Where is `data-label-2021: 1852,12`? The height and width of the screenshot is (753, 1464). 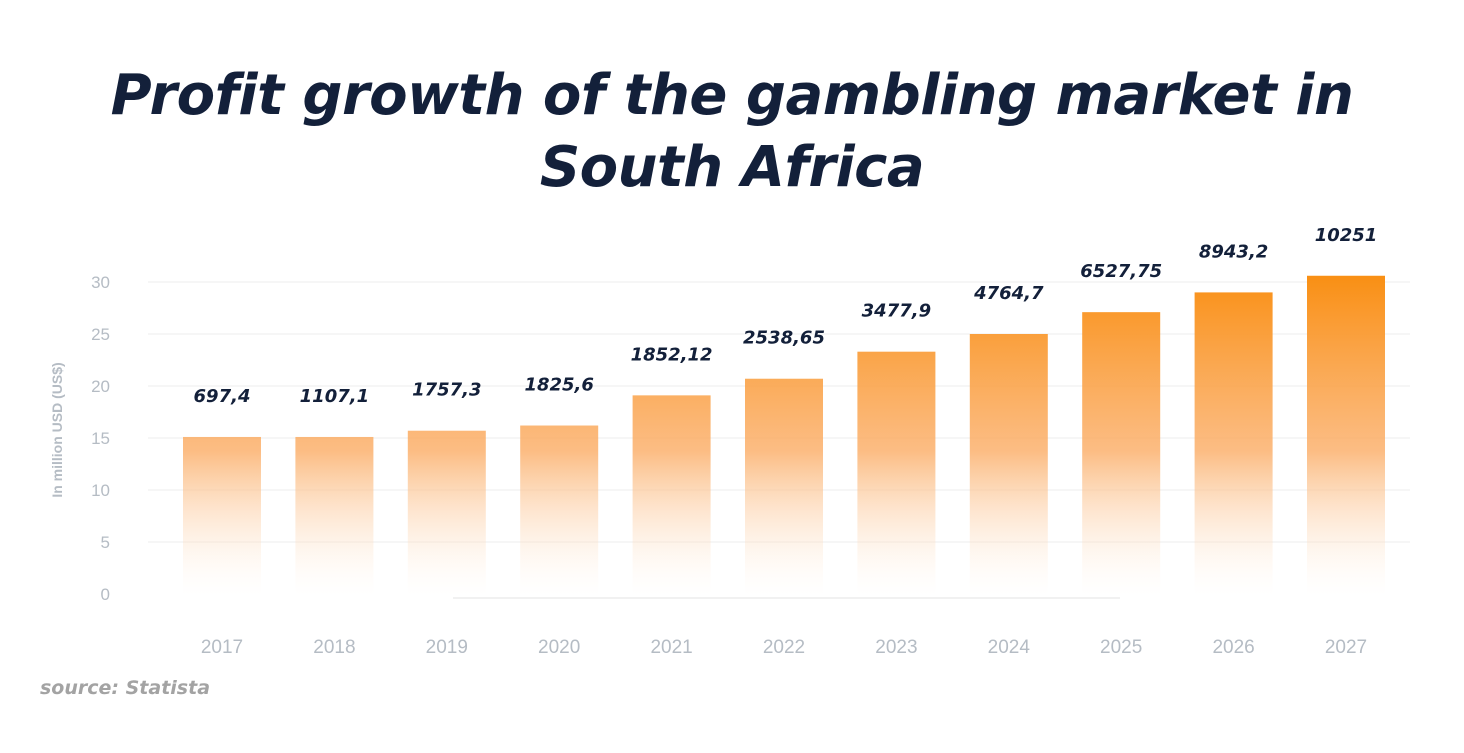 data-label-2021: 1852,12 is located at coordinates (672, 354).